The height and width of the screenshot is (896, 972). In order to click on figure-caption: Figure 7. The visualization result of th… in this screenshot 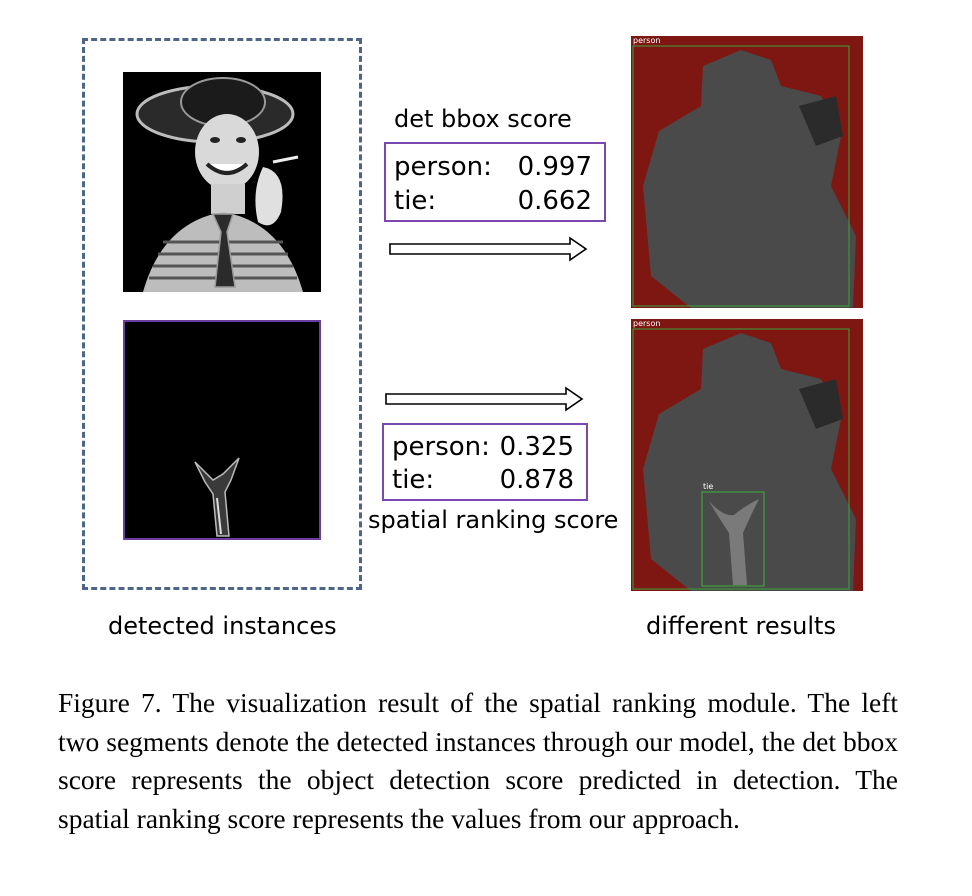, I will do `click(478, 761)`.